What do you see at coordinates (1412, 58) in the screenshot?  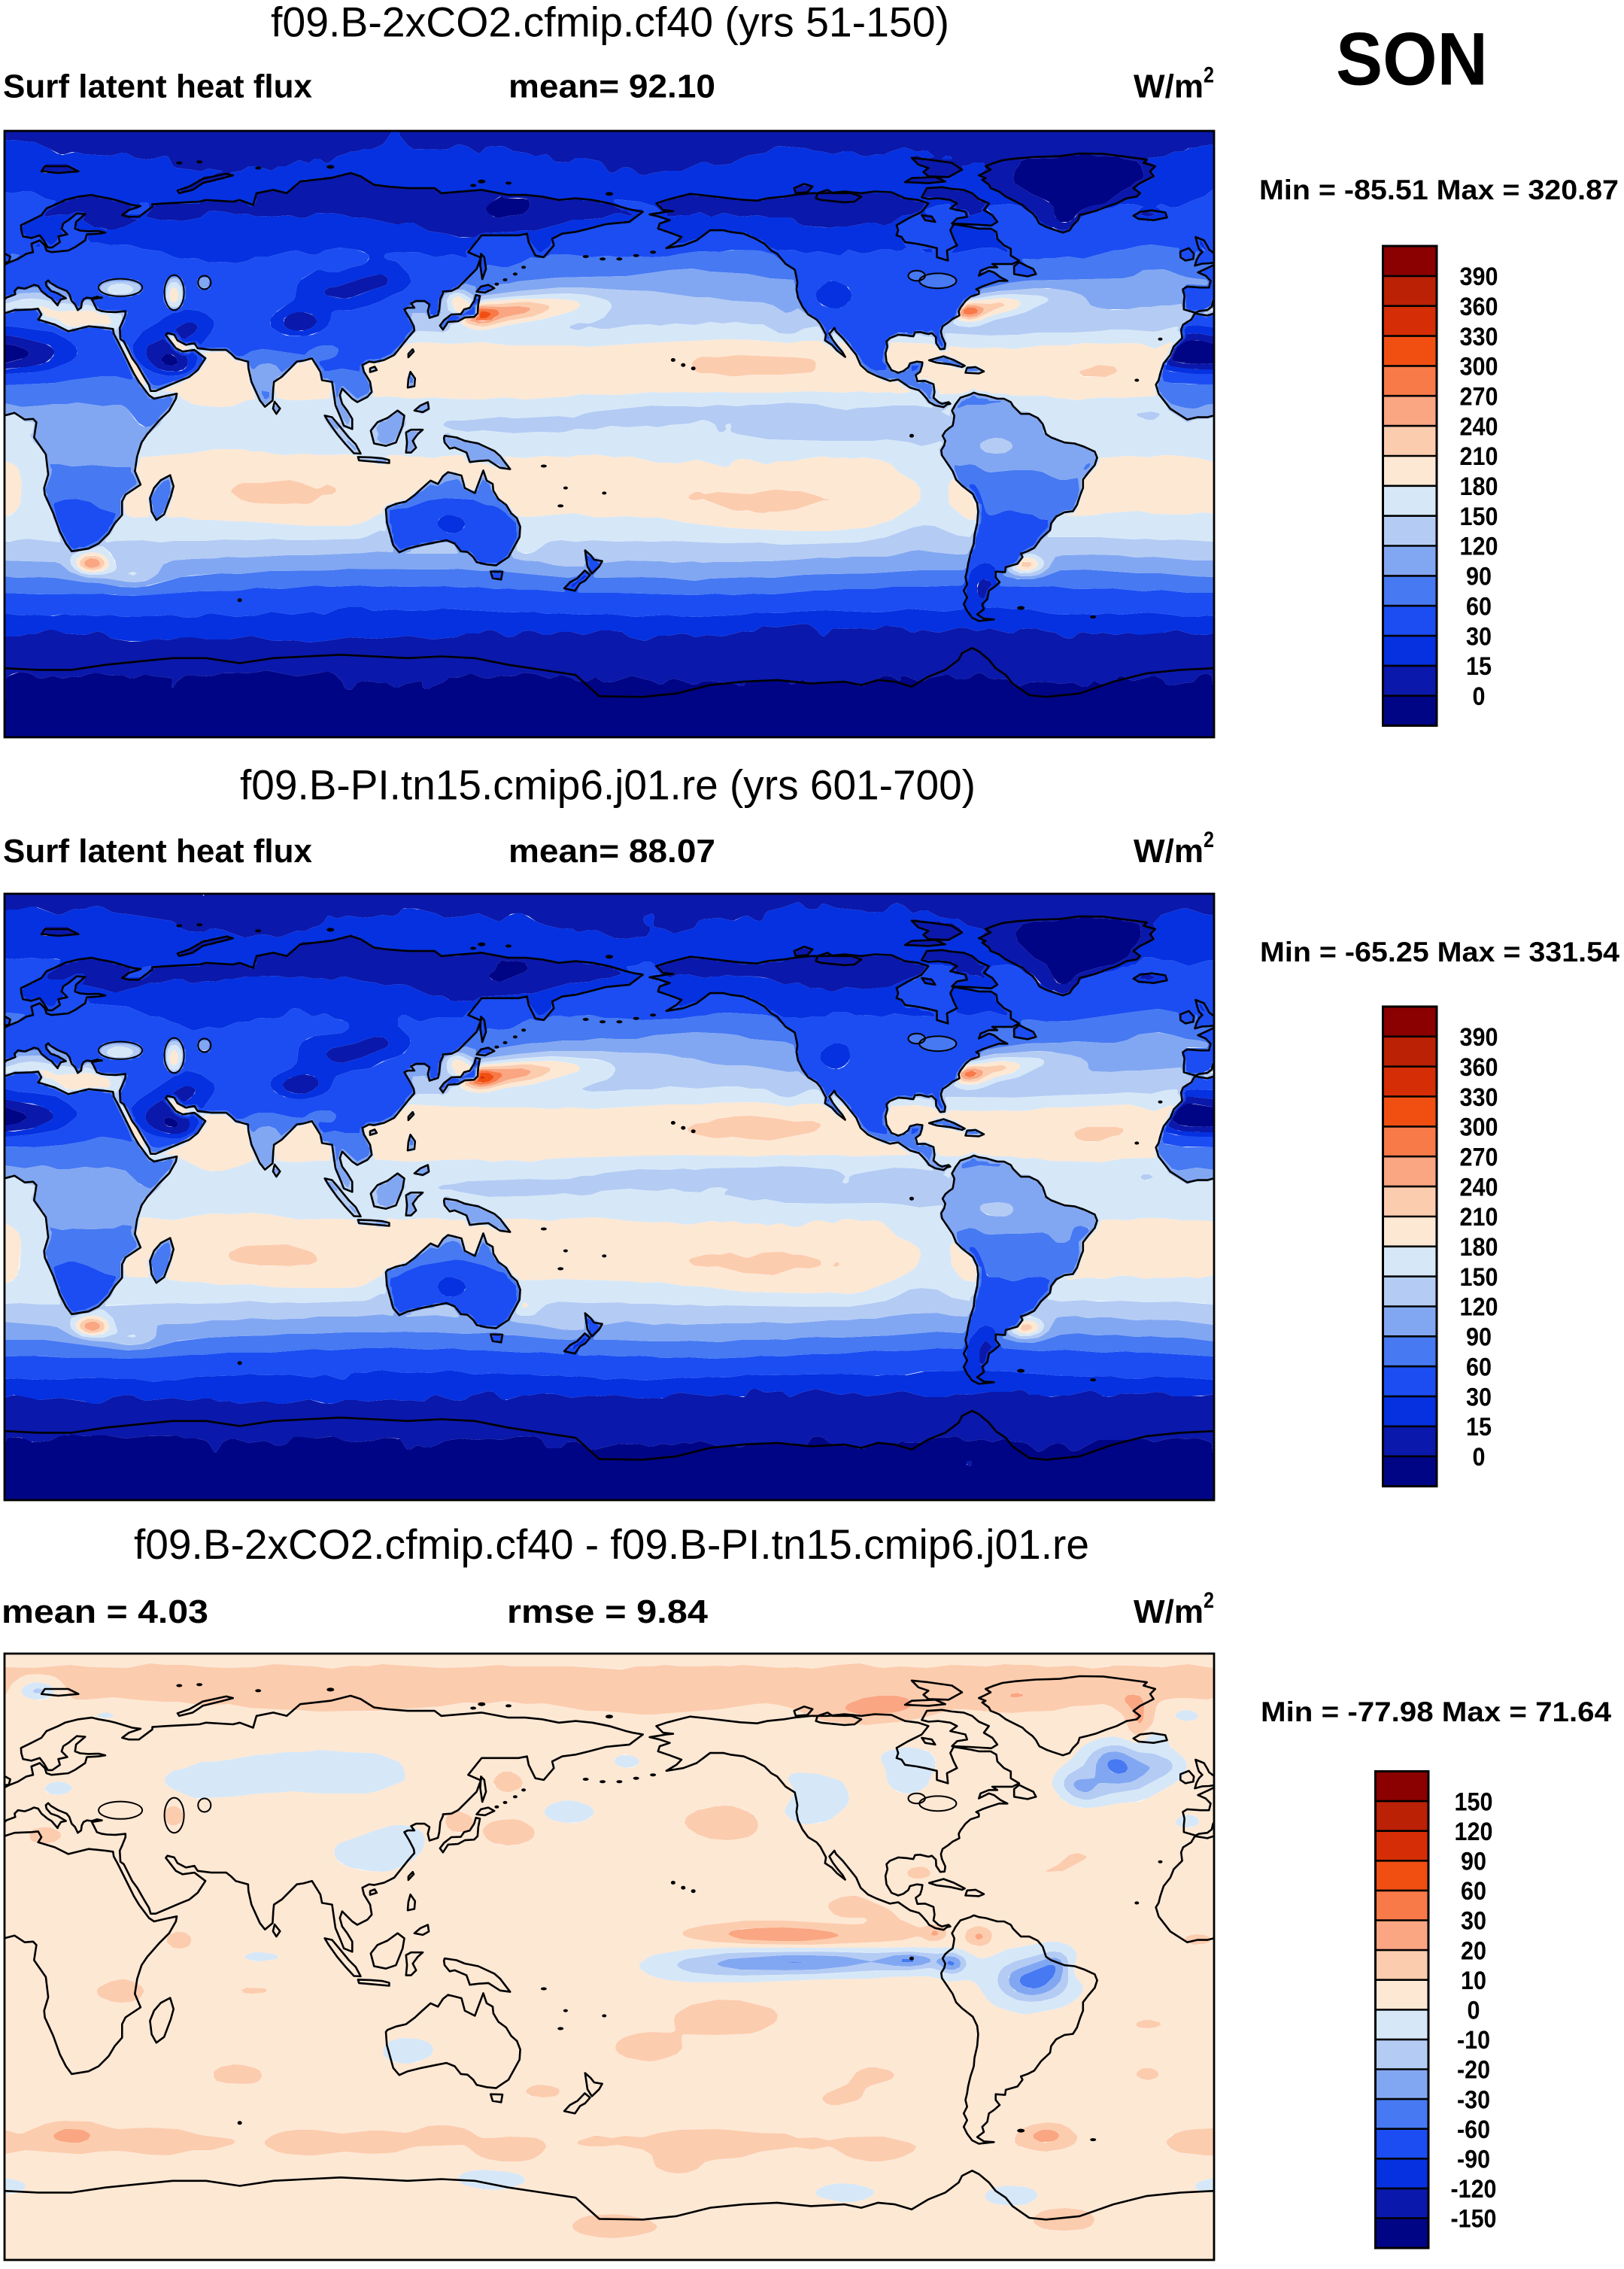 I see `svg-text: SON` at bounding box center [1412, 58].